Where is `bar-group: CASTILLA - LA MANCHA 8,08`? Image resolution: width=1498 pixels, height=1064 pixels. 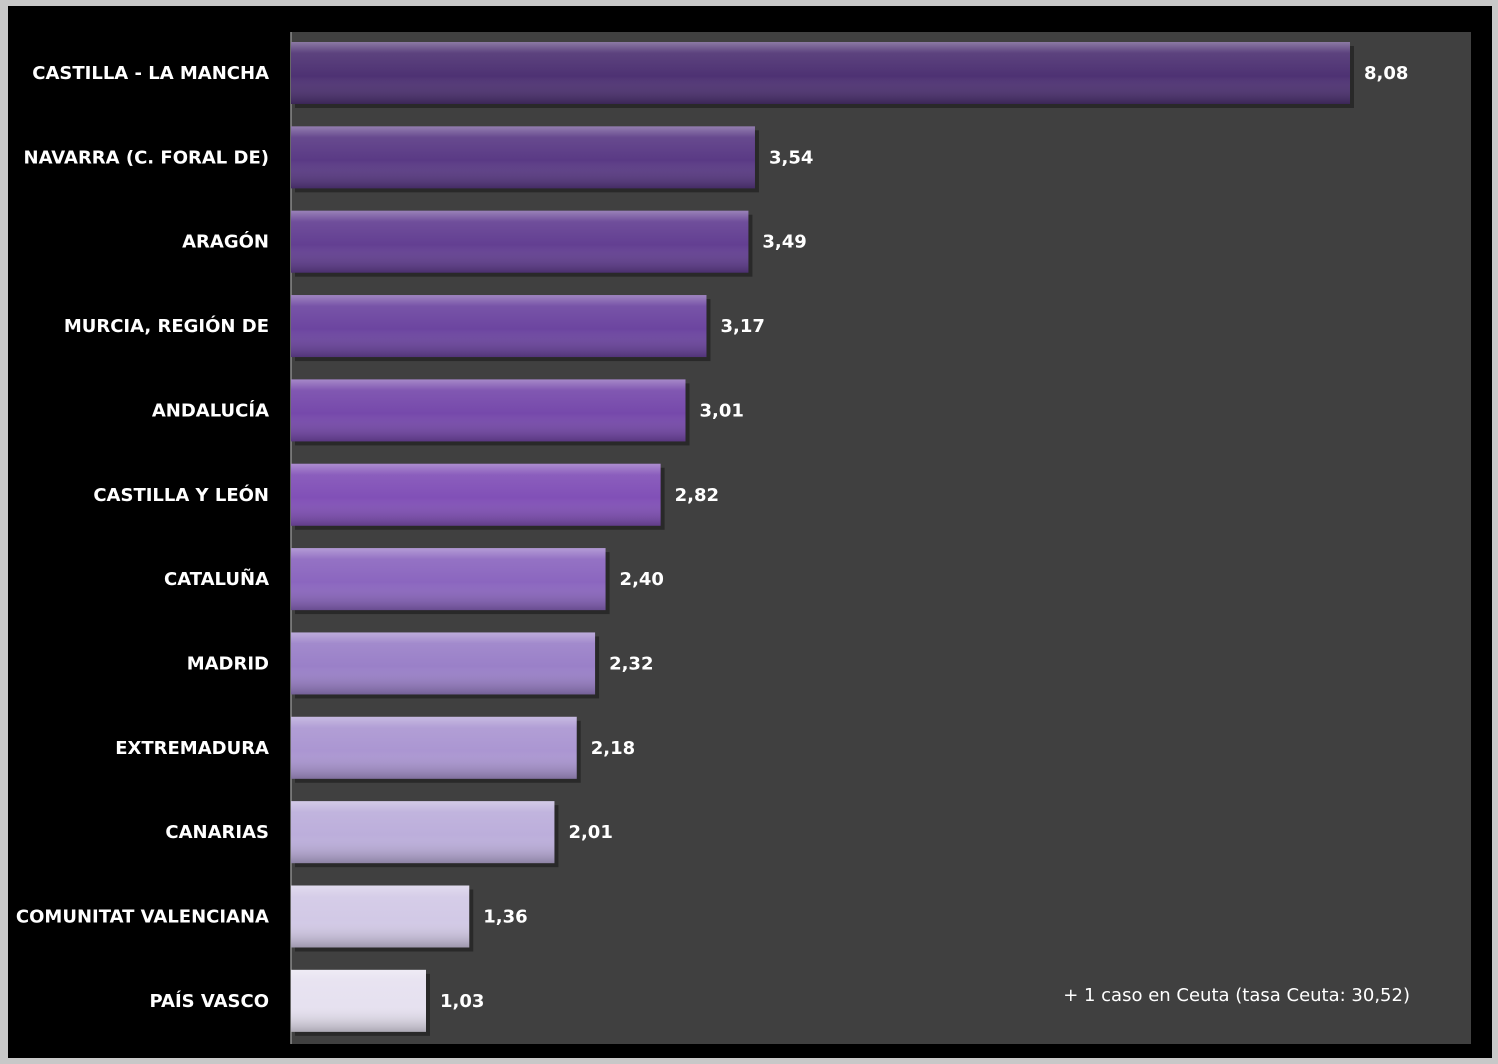
bar-group: CASTILLA - LA MANCHA 8,08 is located at coordinates (720, 75).